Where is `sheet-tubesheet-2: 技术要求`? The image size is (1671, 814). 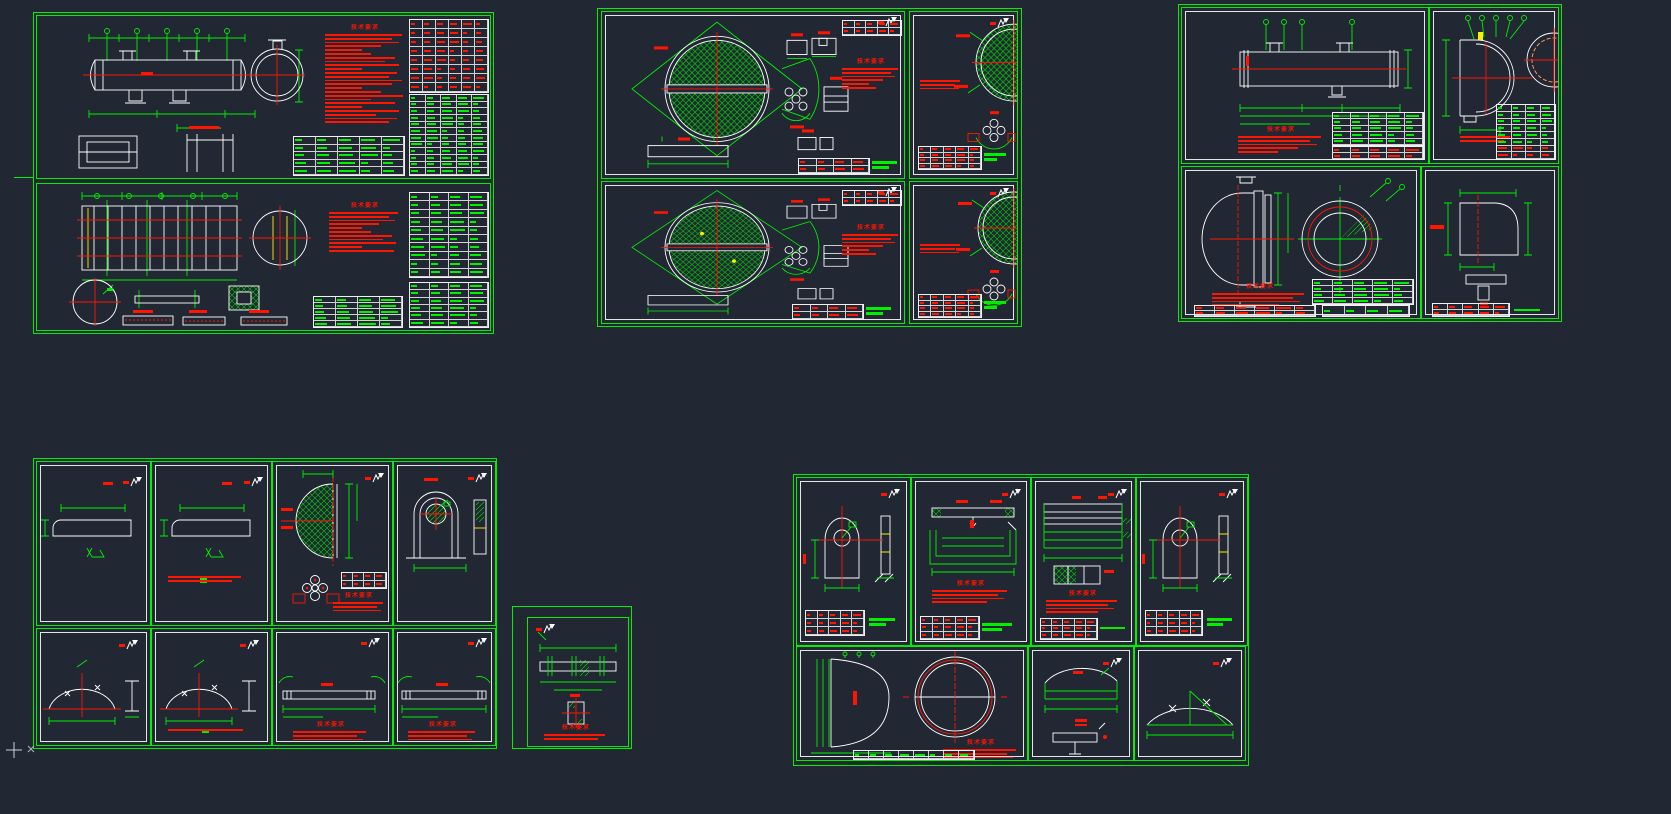 sheet-tubesheet-2: 技术要求 is located at coordinates (753, 252).